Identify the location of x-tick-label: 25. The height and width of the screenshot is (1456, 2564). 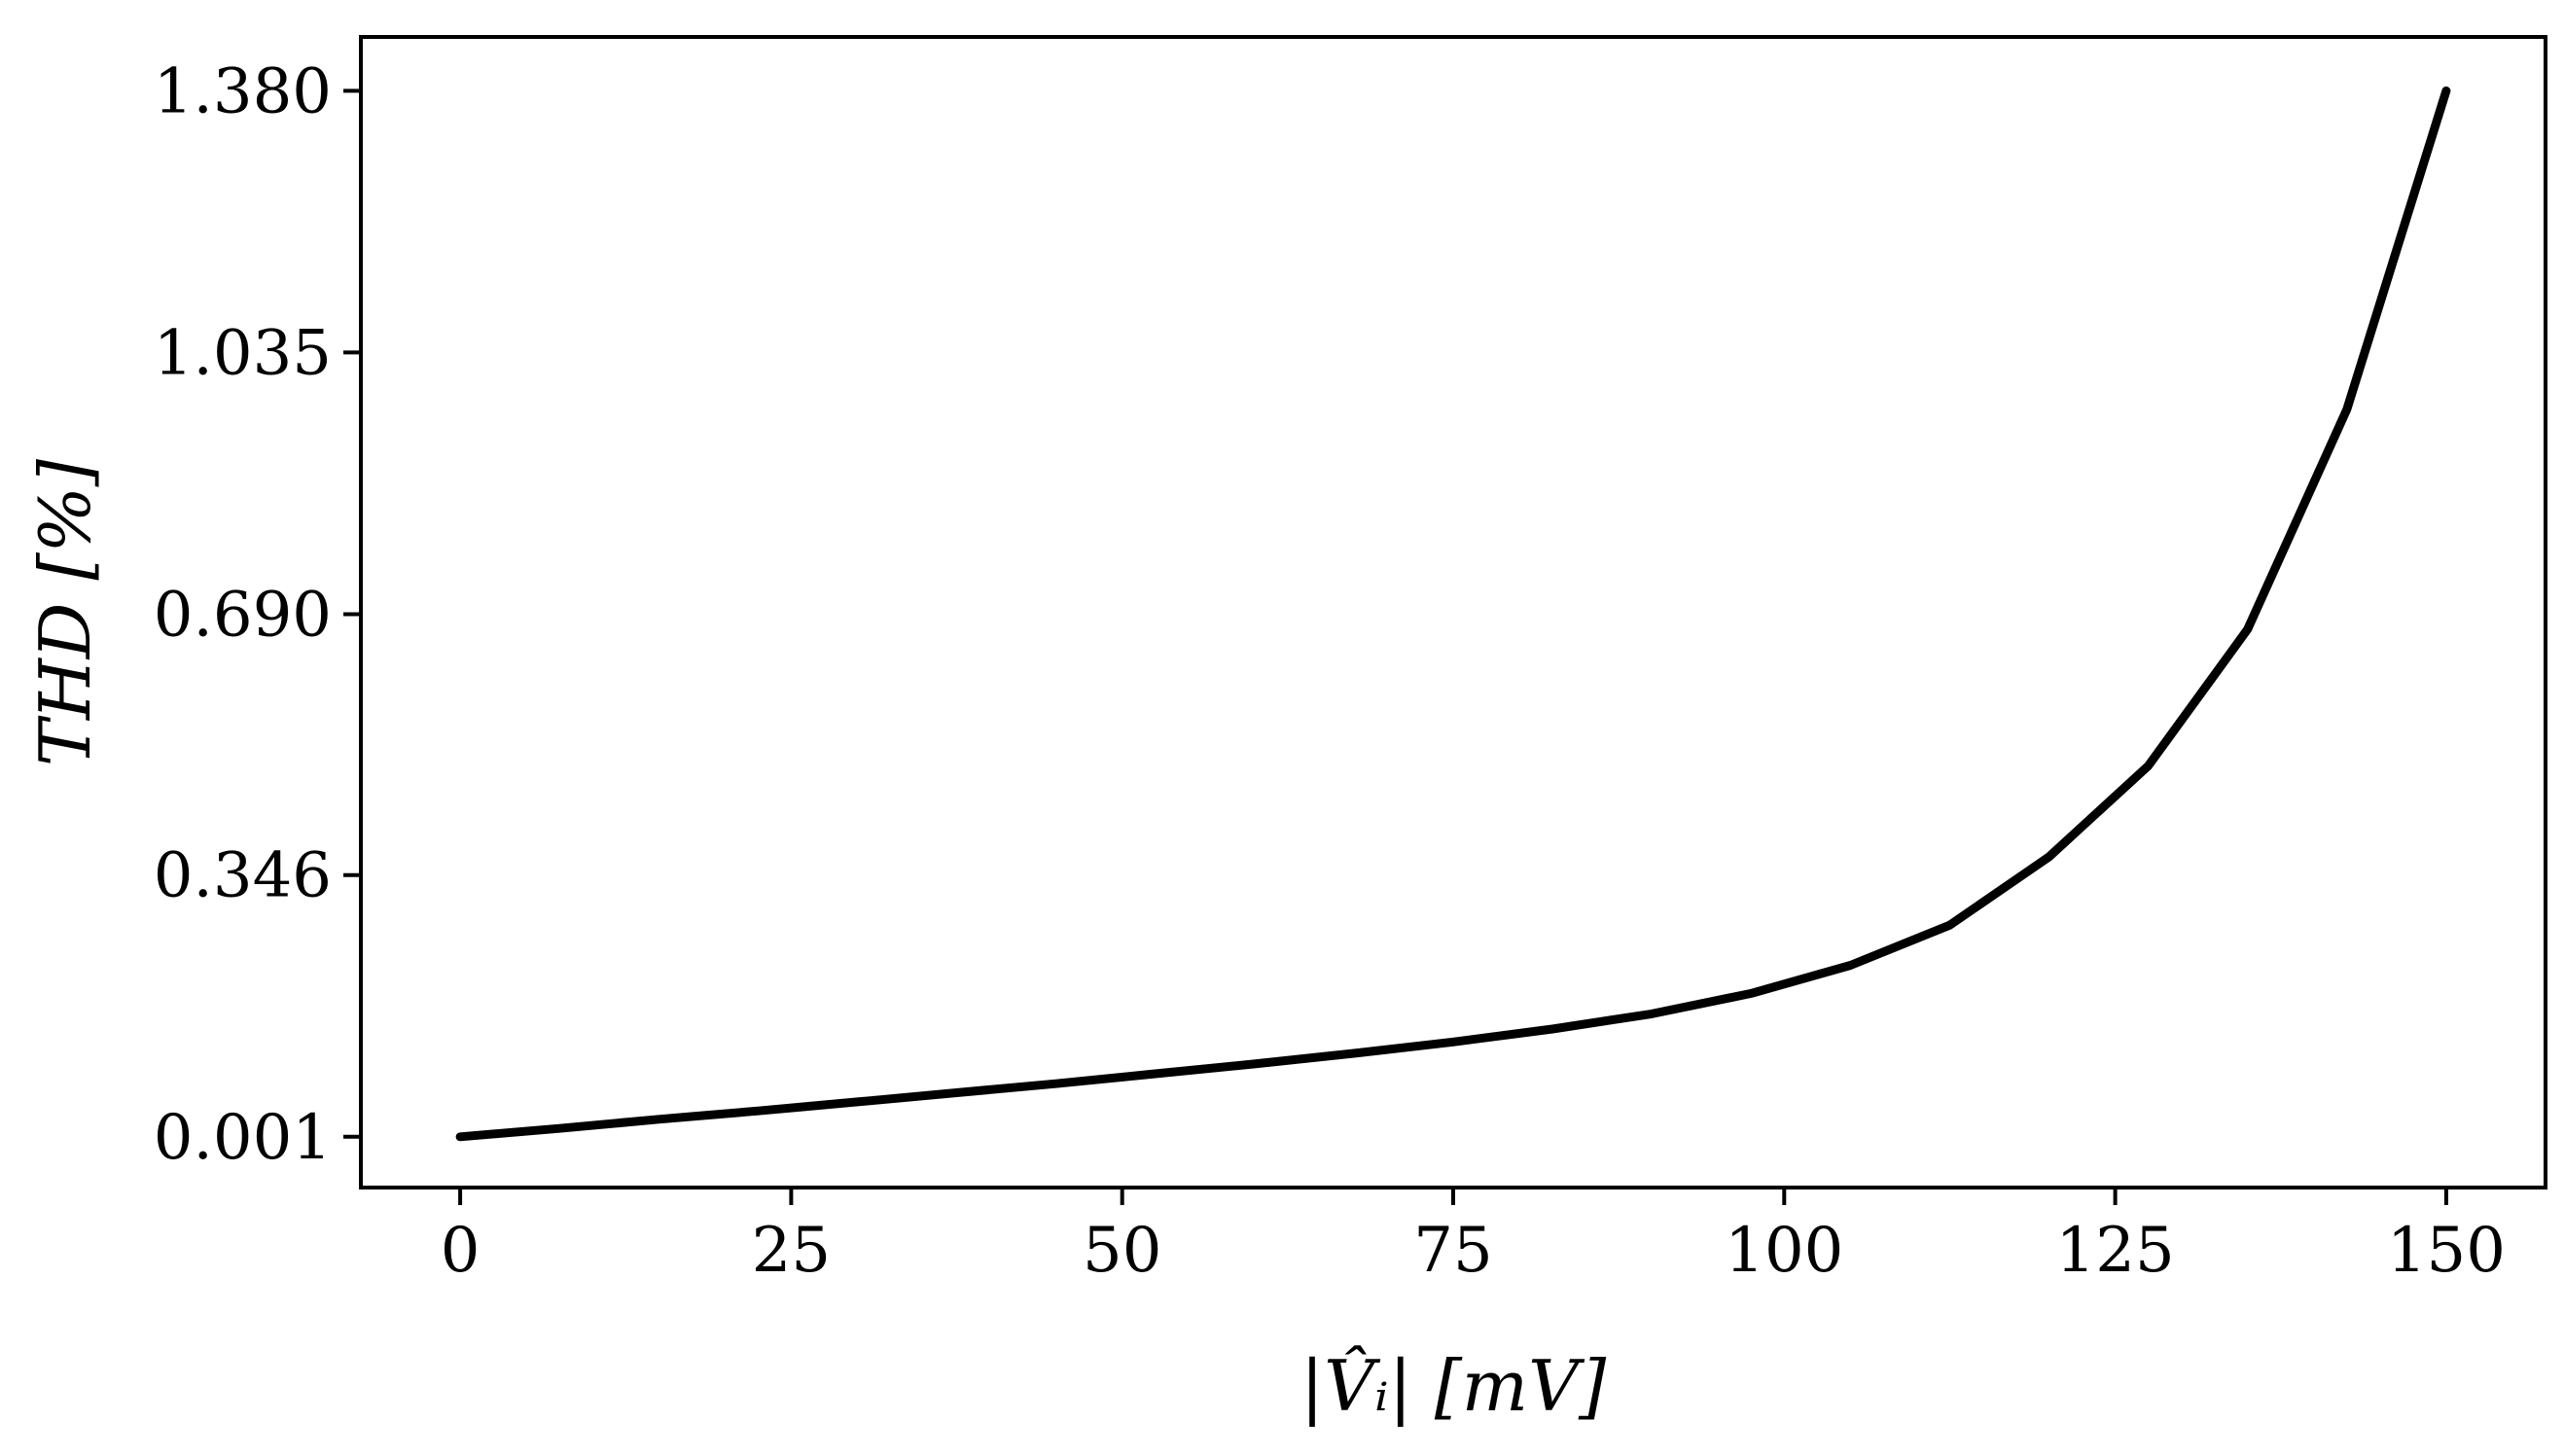
(791, 1251).